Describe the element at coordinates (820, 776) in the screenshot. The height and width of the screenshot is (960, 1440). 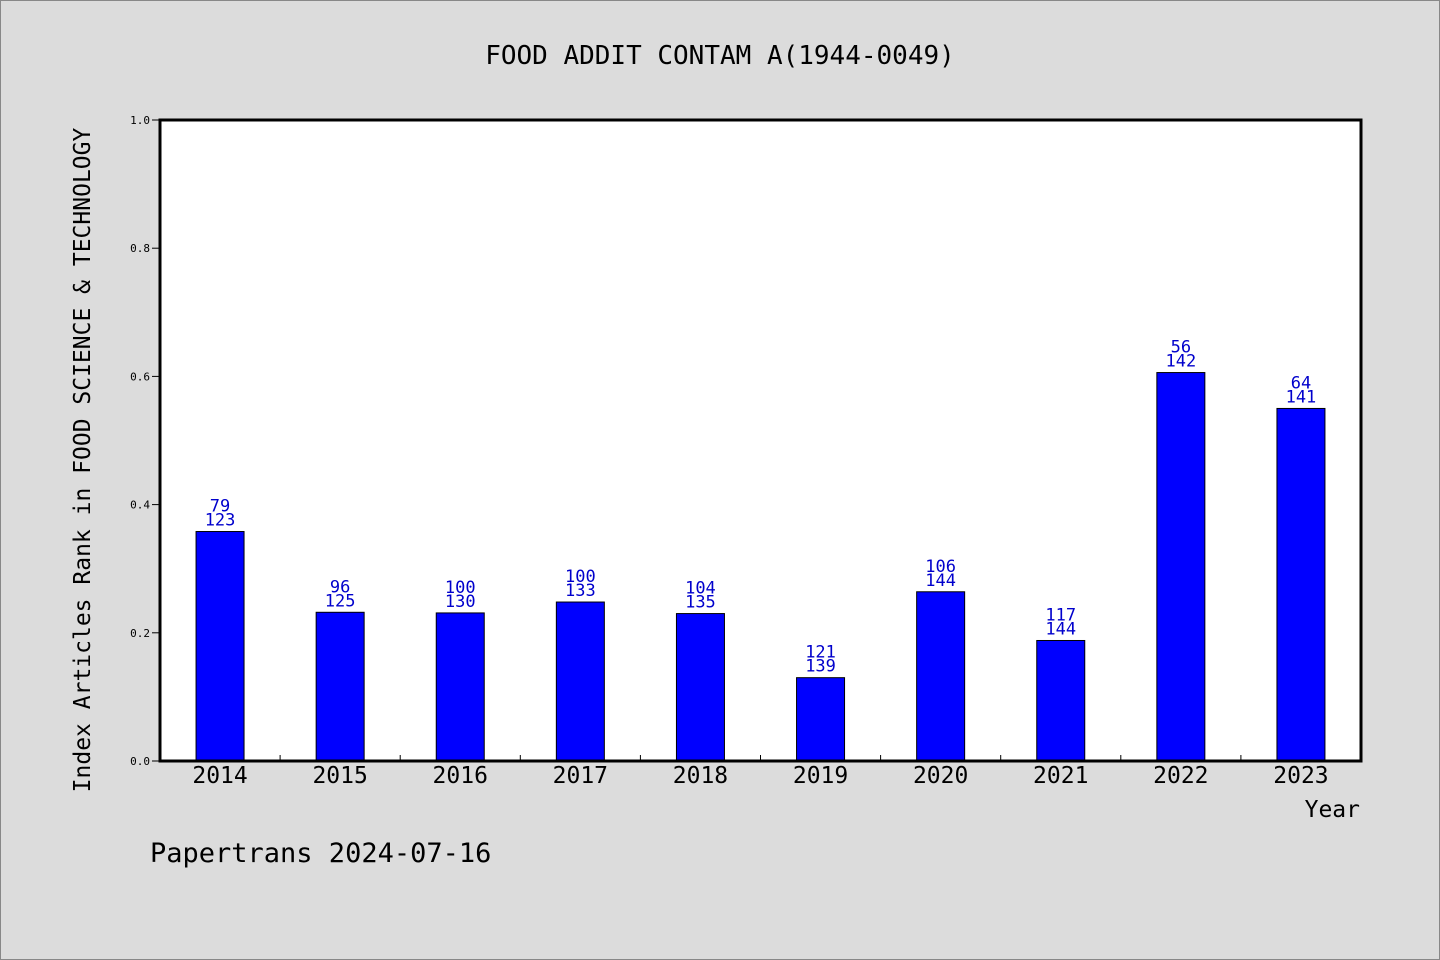
I see `x-tick-label-2019: 2019` at that location.